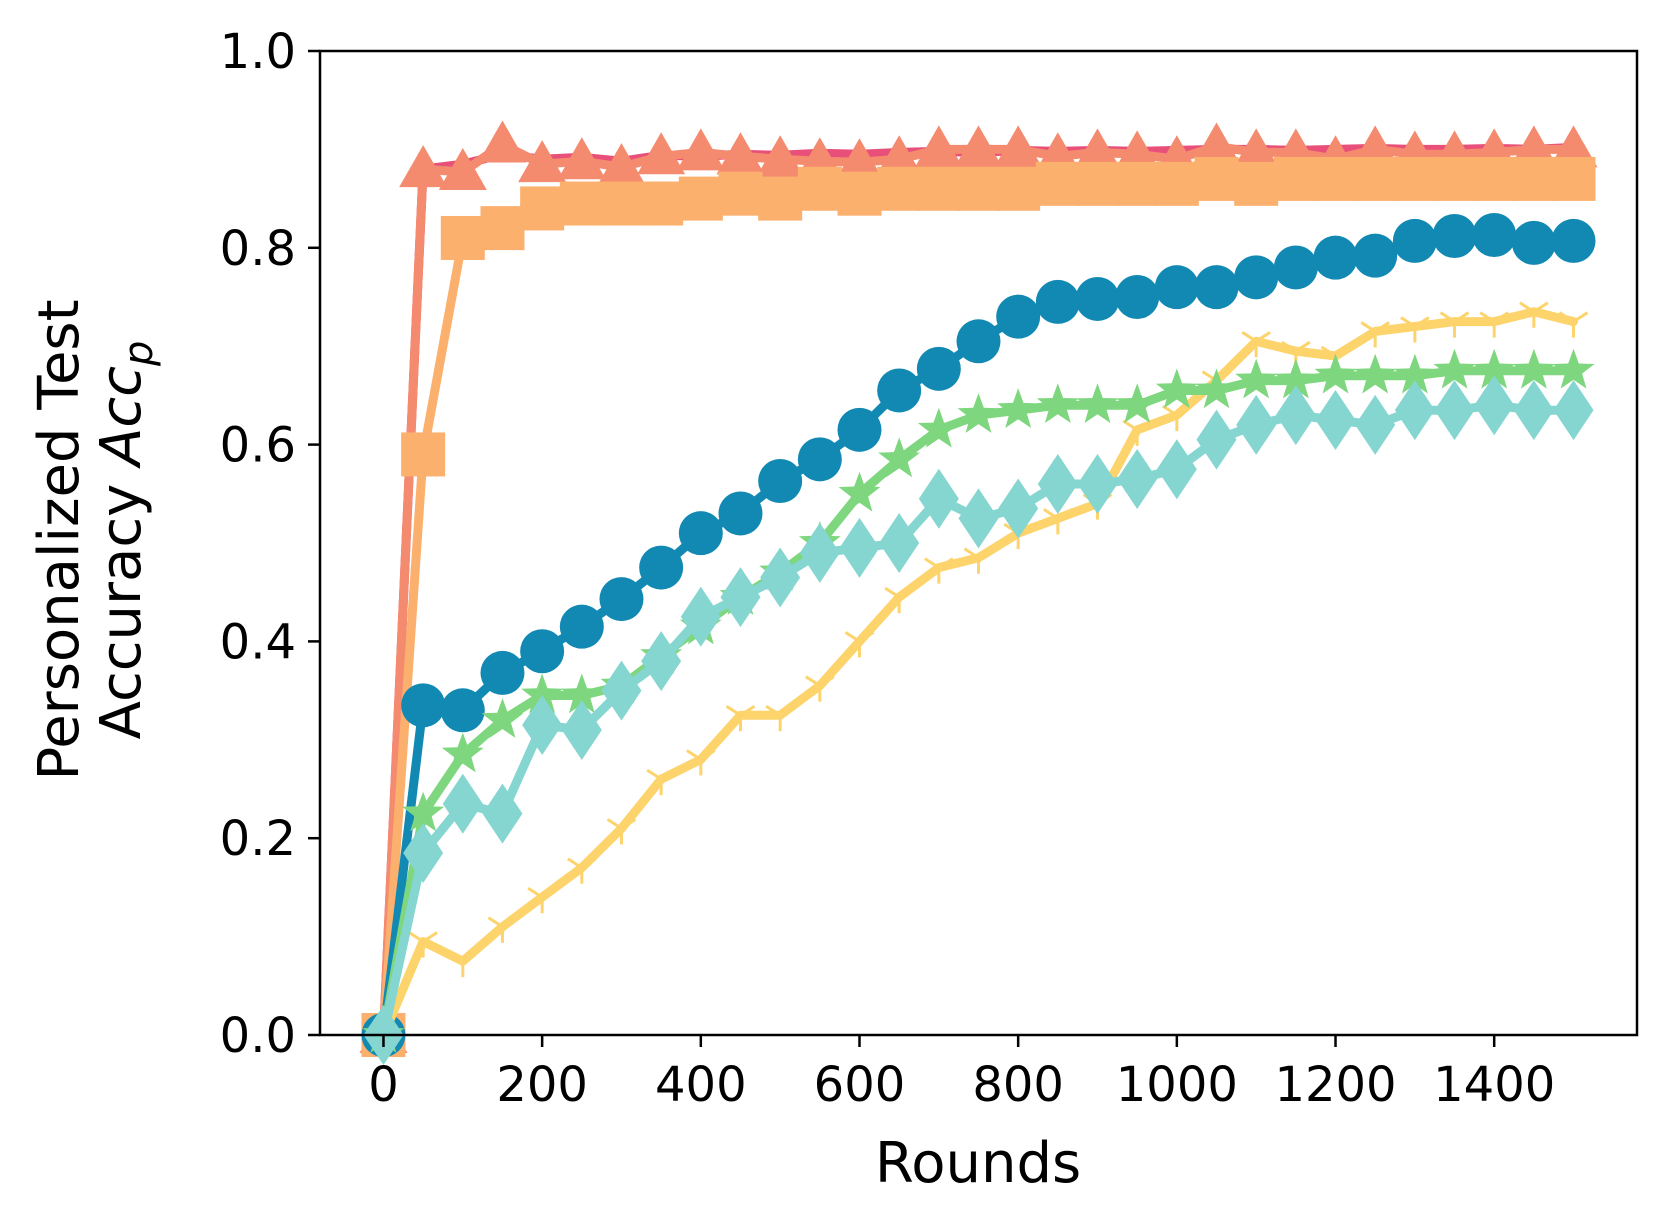  What do you see at coordinates (258, 52) in the screenshot?
I see `y-tick-label: 1.0` at bounding box center [258, 52].